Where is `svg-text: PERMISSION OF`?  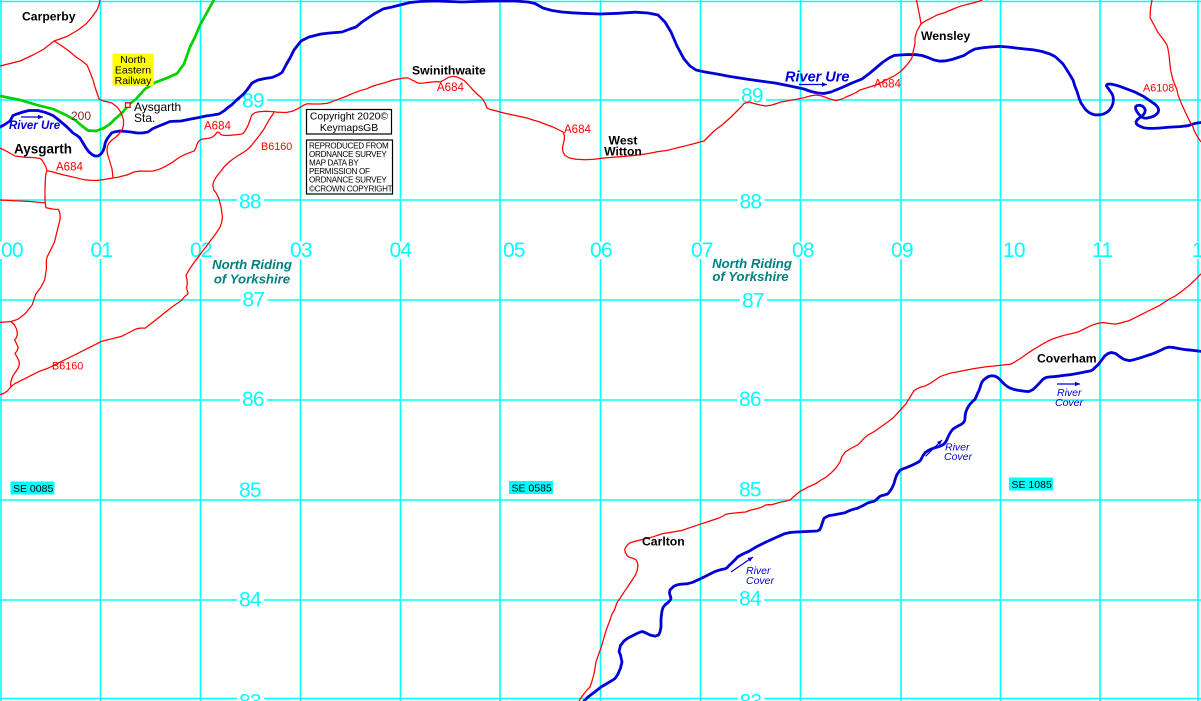
svg-text: PERMISSION OF is located at coordinates (339, 171).